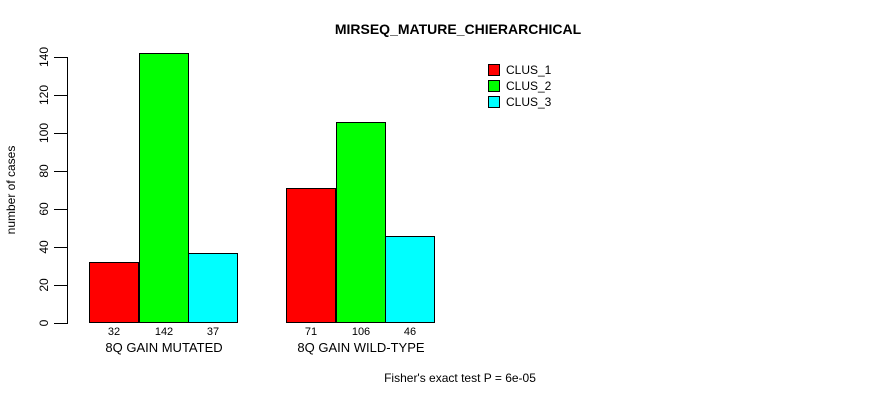 The image size is (890, 400). Describe the element at coordinates (44, 133) in the screenshot. I see `y-axis-tick-label: 100` at that location.